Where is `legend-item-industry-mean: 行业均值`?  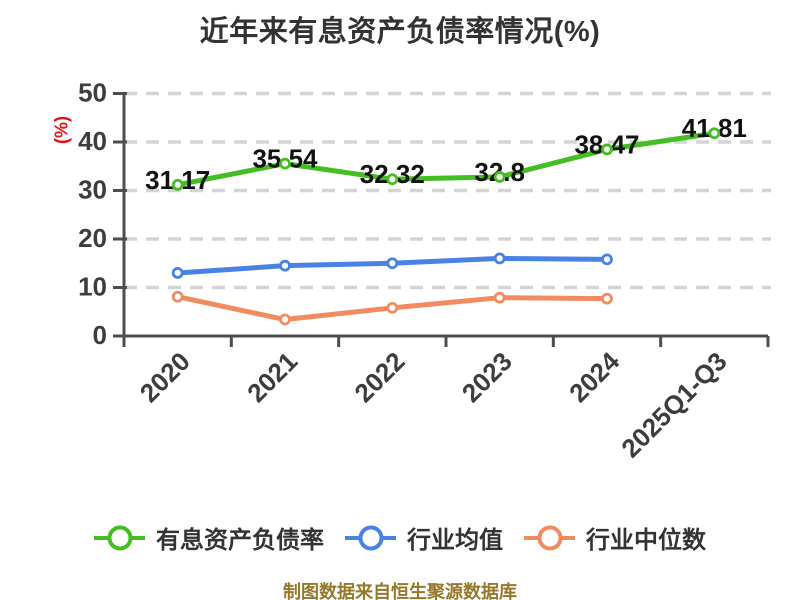
legend-item-industry-mean: 行业均值 is located at coordinates (424, 537).